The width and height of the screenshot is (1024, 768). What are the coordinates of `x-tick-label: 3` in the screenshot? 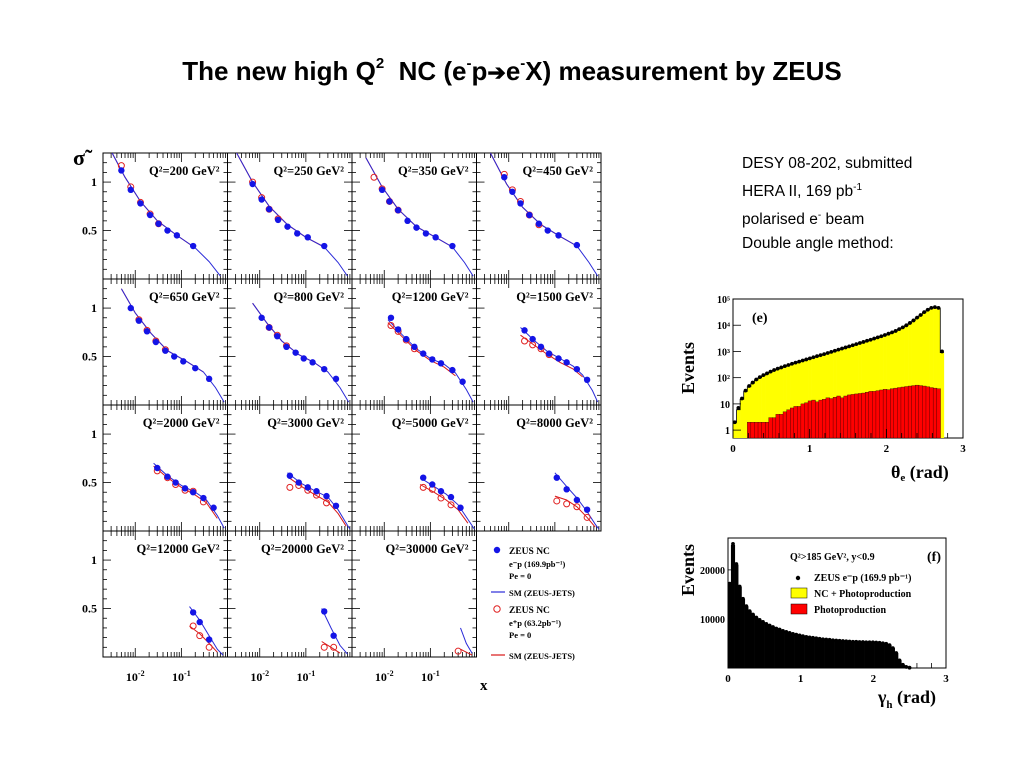 It's located at (946, 679).